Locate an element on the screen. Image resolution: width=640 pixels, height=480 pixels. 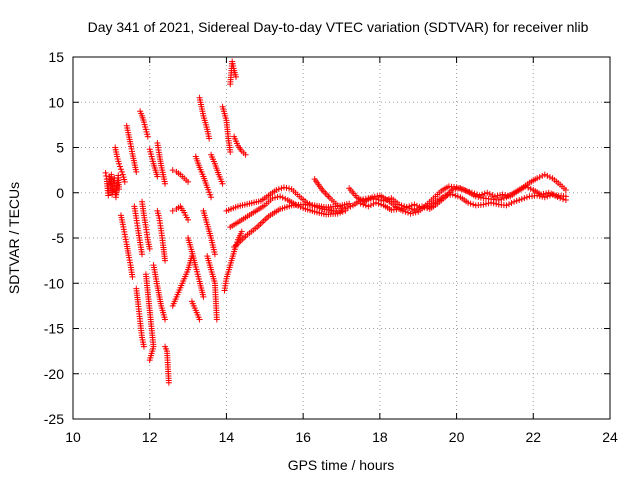
y-tick-label: 15 is located at coordinates (56, 57).